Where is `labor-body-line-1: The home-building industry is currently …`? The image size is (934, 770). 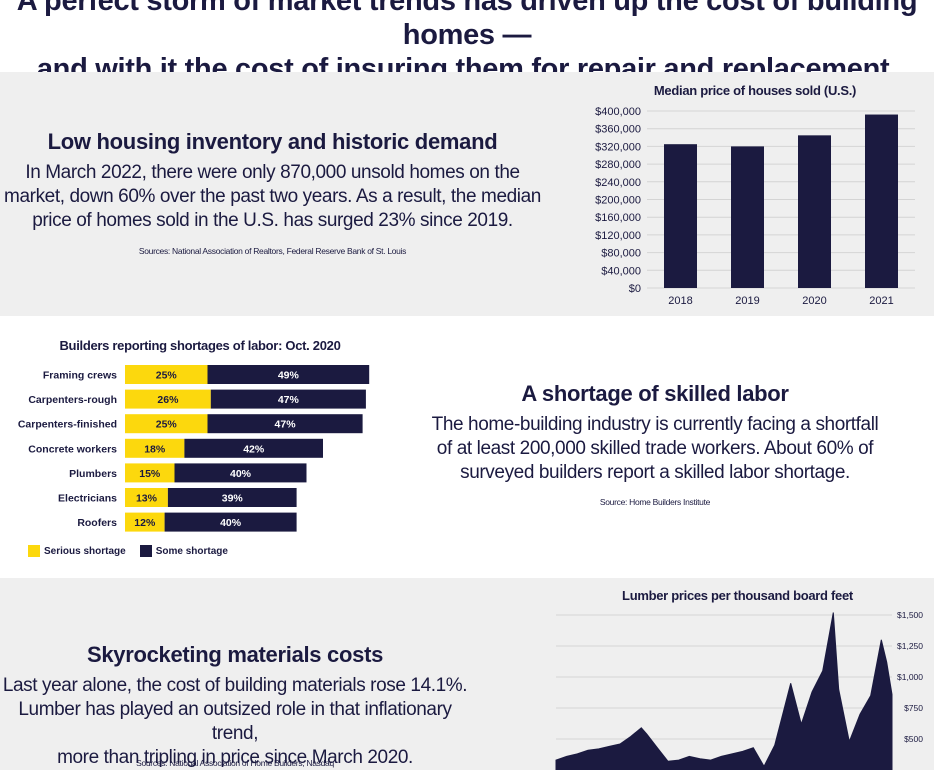
labor-body-line-1: The home-building industry is currently … is located at coordinates (655, 424).